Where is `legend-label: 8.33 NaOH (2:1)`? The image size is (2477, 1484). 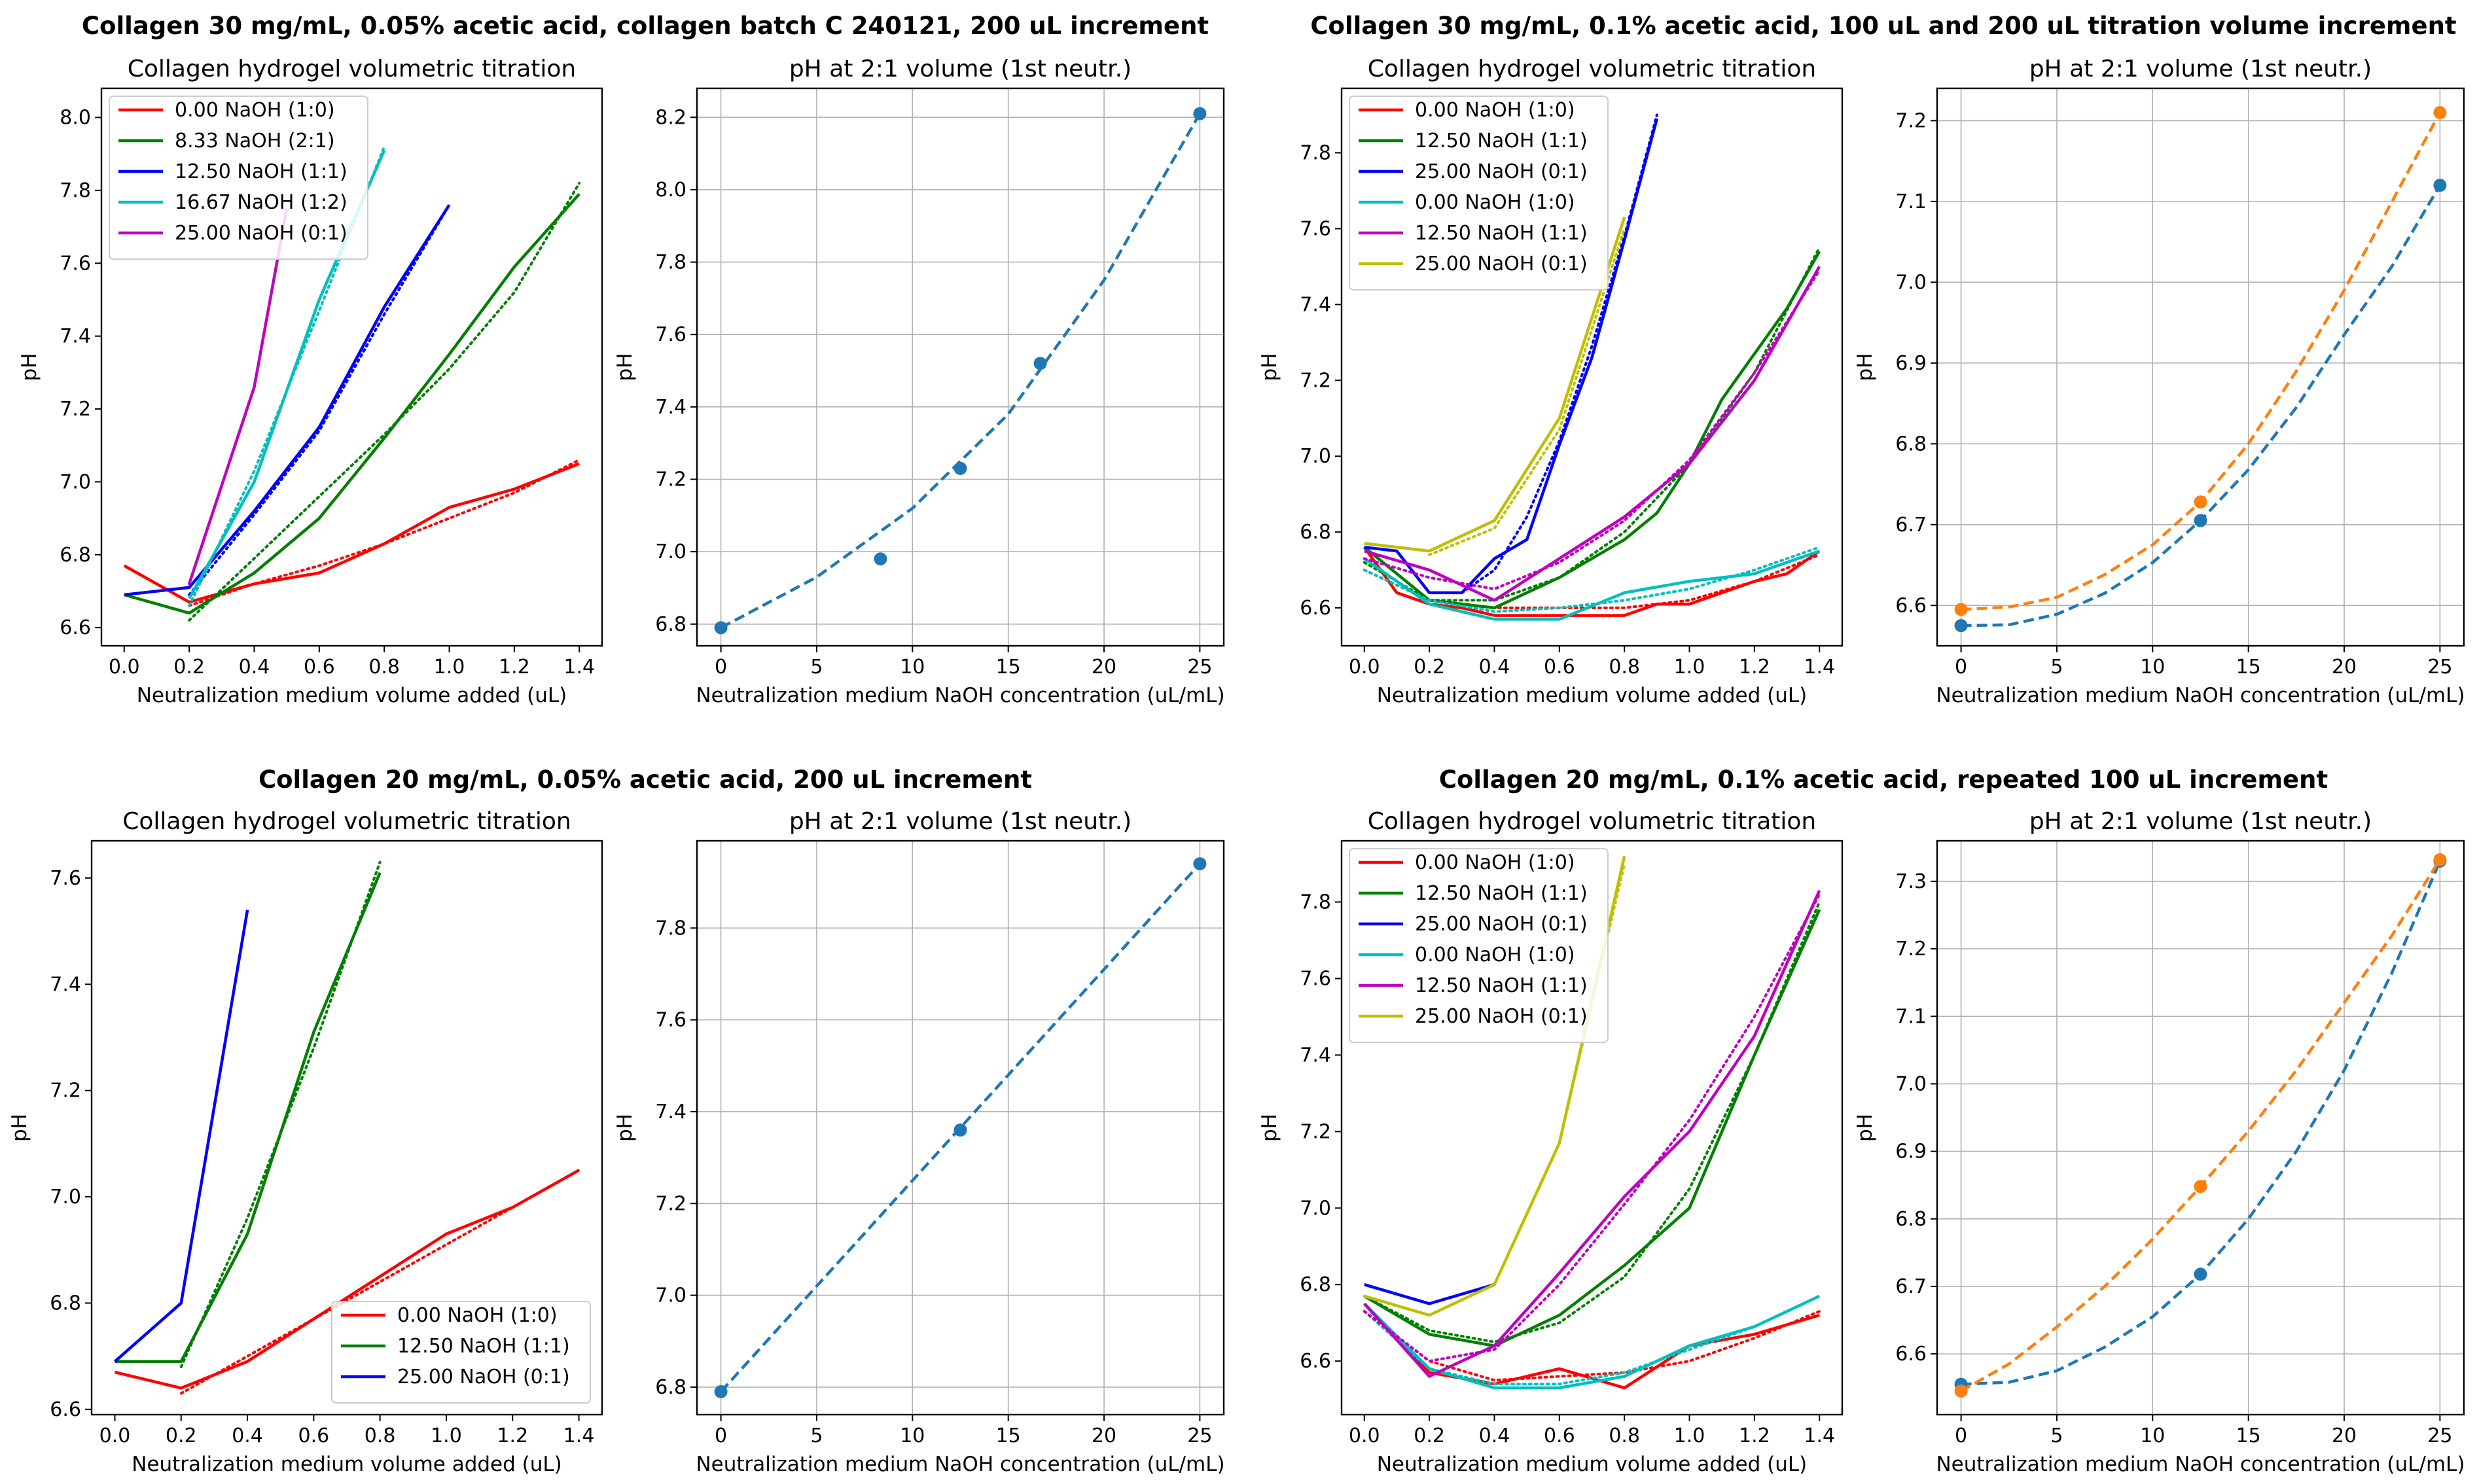
legend-label: 8.33 NaOH (2:1) is located at coordinates (255, 141).